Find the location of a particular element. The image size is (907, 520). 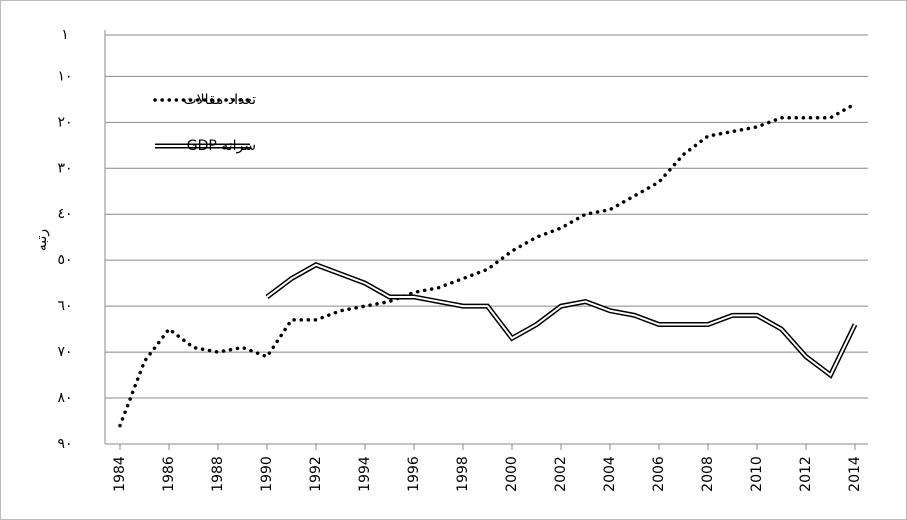

y-tick-label: ١٠ is located at coordinates (64, 76).